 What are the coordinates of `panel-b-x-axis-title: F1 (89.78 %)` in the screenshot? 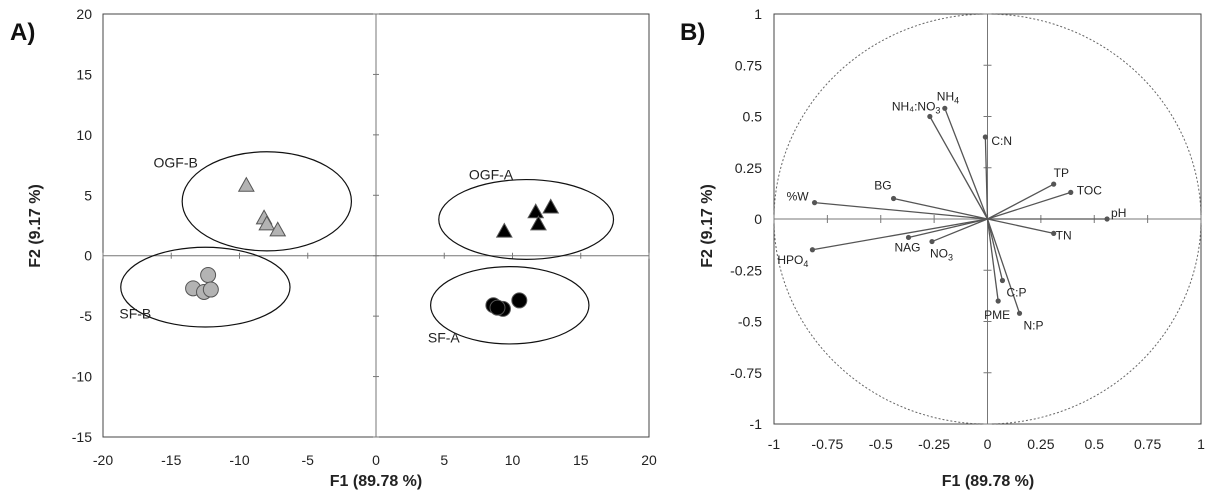 It's located at (988, 481).